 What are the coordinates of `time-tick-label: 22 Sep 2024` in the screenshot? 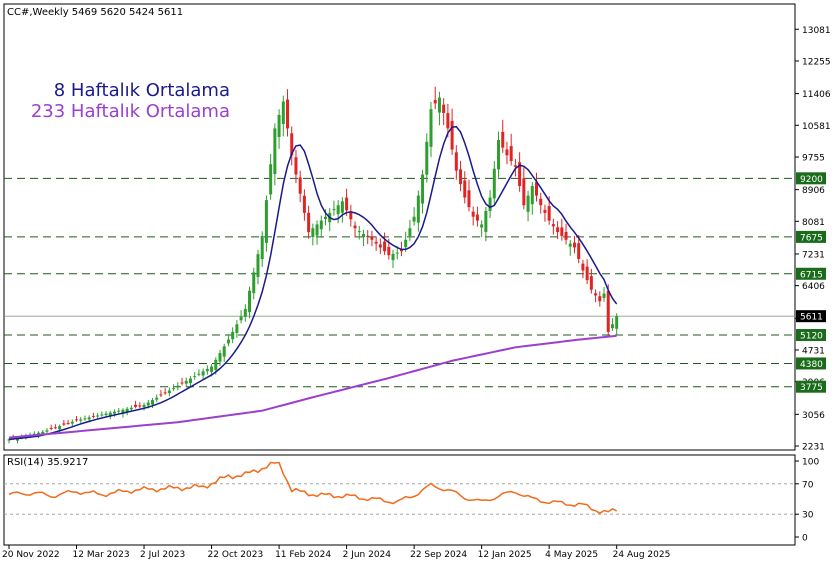 It's located at (438, 555).